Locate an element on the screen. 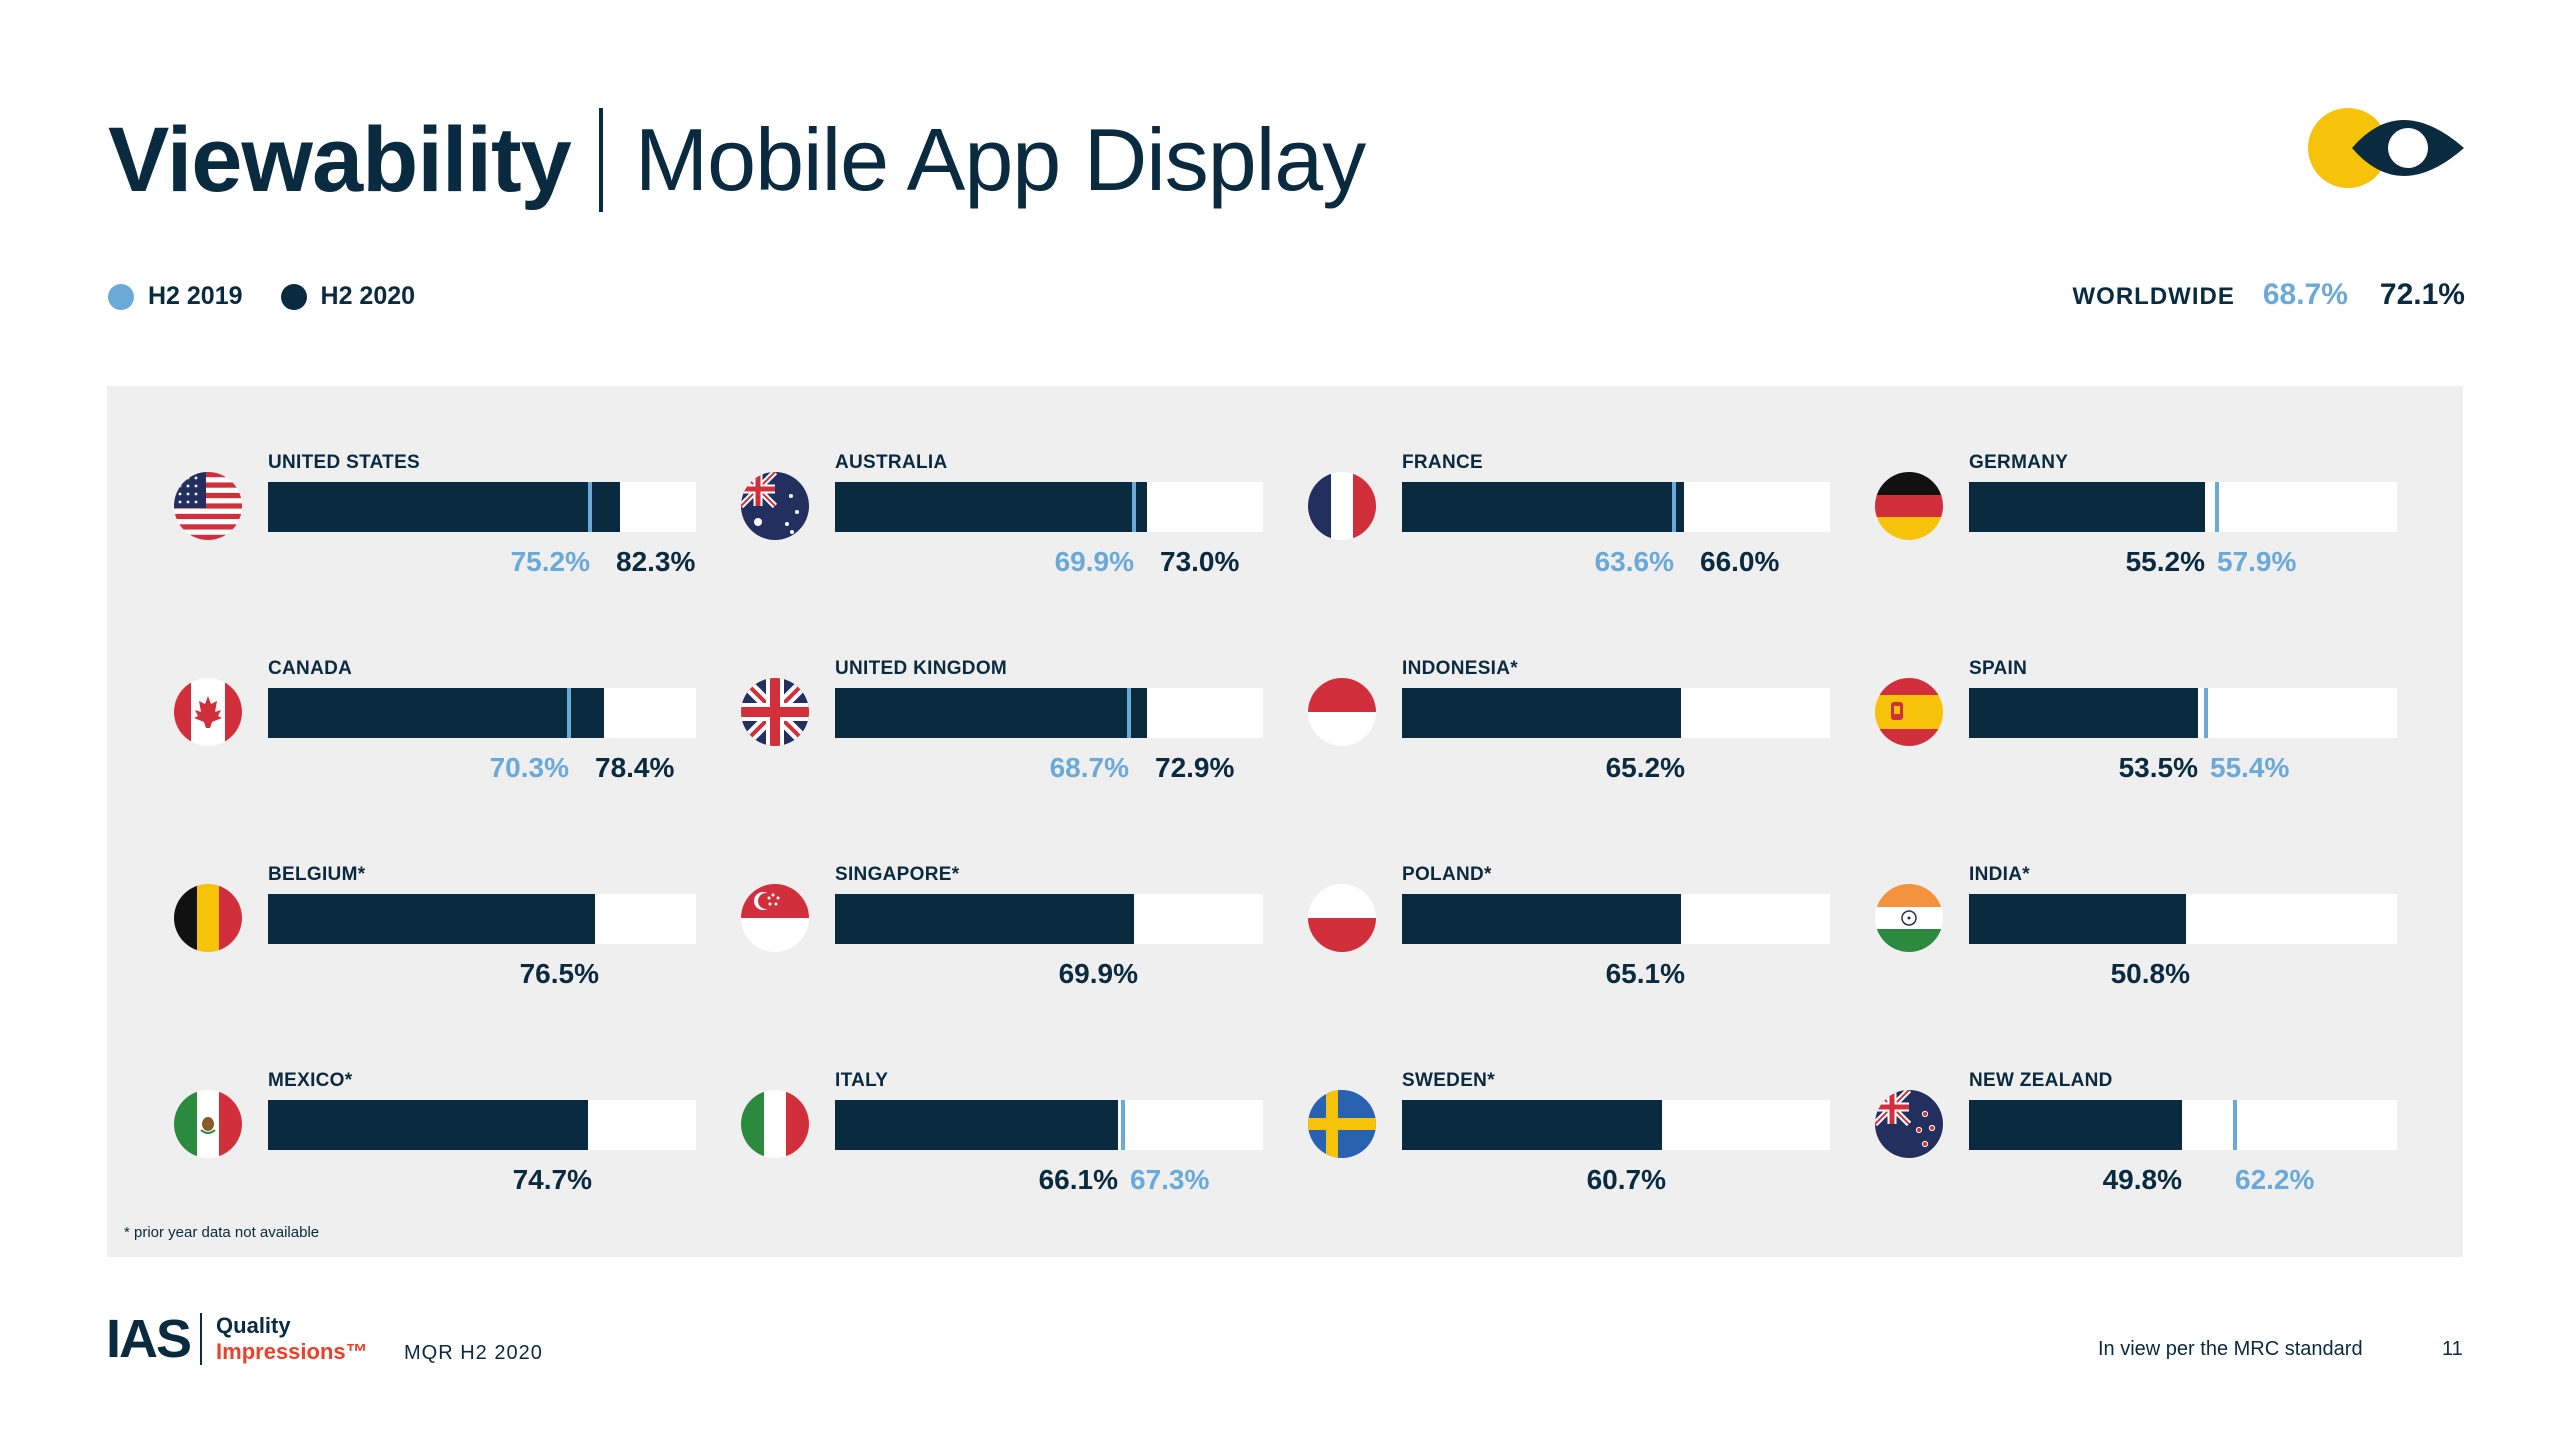 Image resolution: width=2560 pixels, height=1440 pixels. report-name: MQR H2 2020 is located at coordinates (473, 1353).